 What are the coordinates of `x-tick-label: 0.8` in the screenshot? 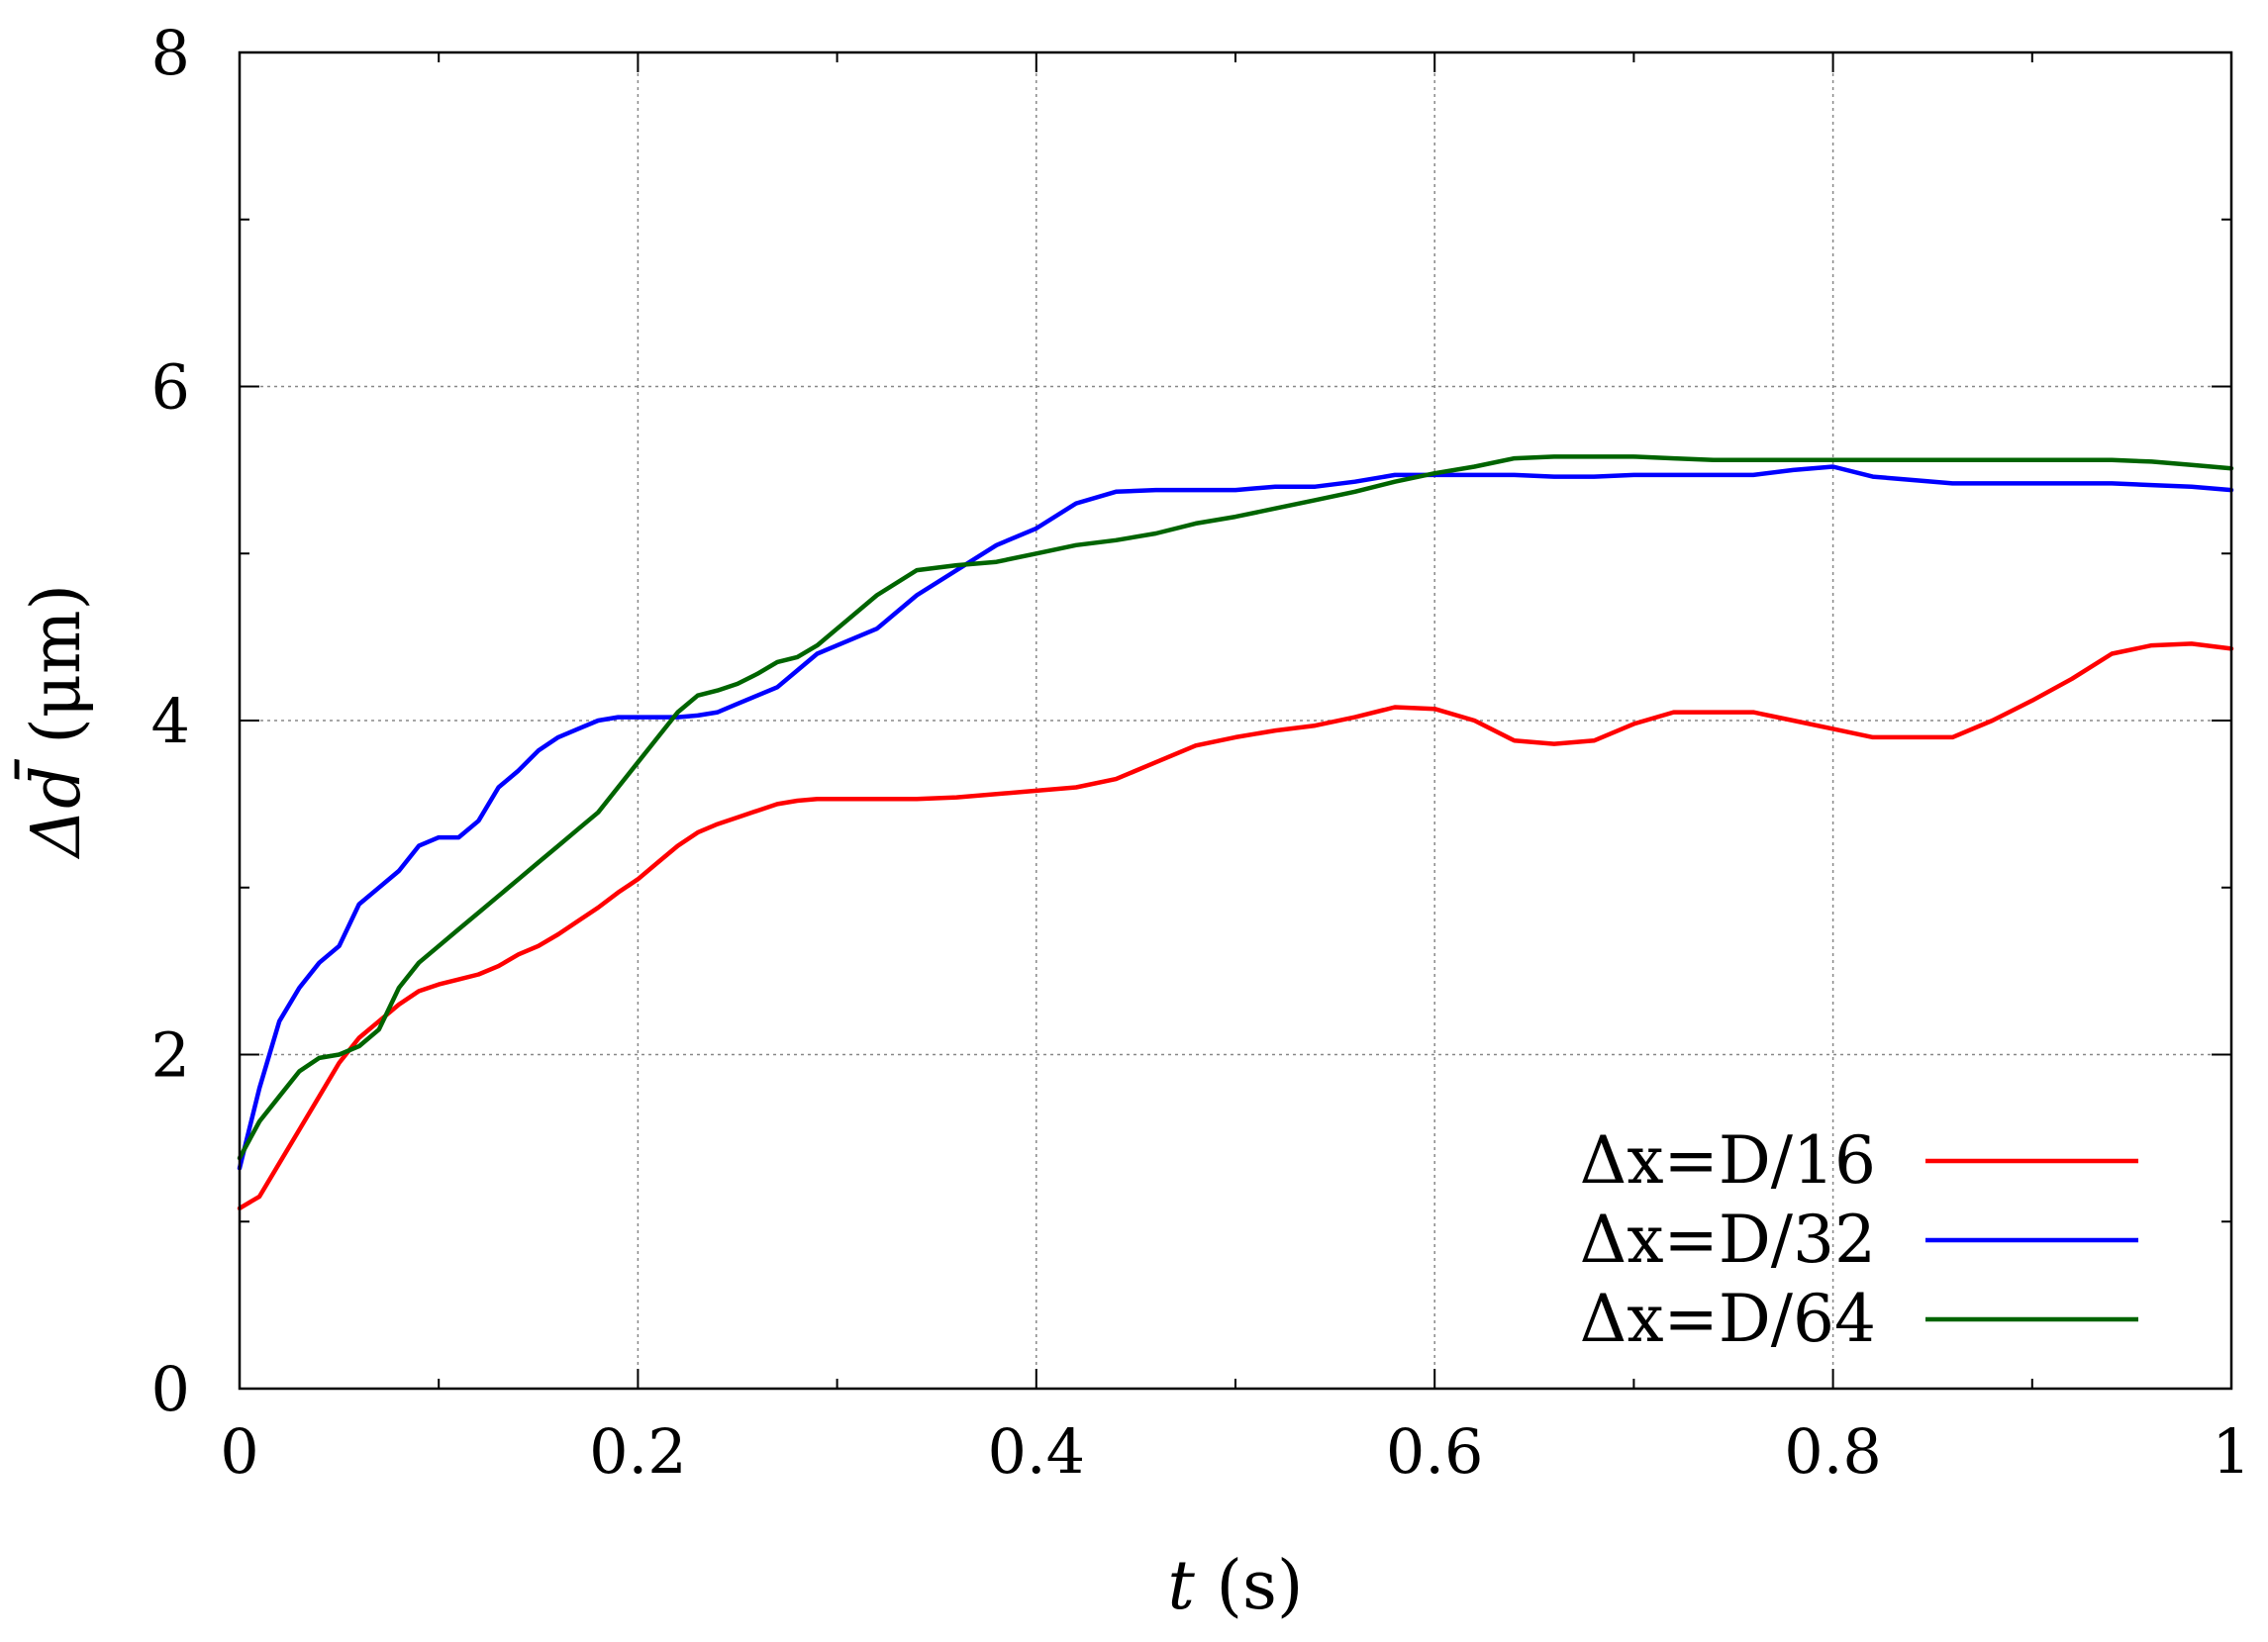 It's located at (1833, 1451).